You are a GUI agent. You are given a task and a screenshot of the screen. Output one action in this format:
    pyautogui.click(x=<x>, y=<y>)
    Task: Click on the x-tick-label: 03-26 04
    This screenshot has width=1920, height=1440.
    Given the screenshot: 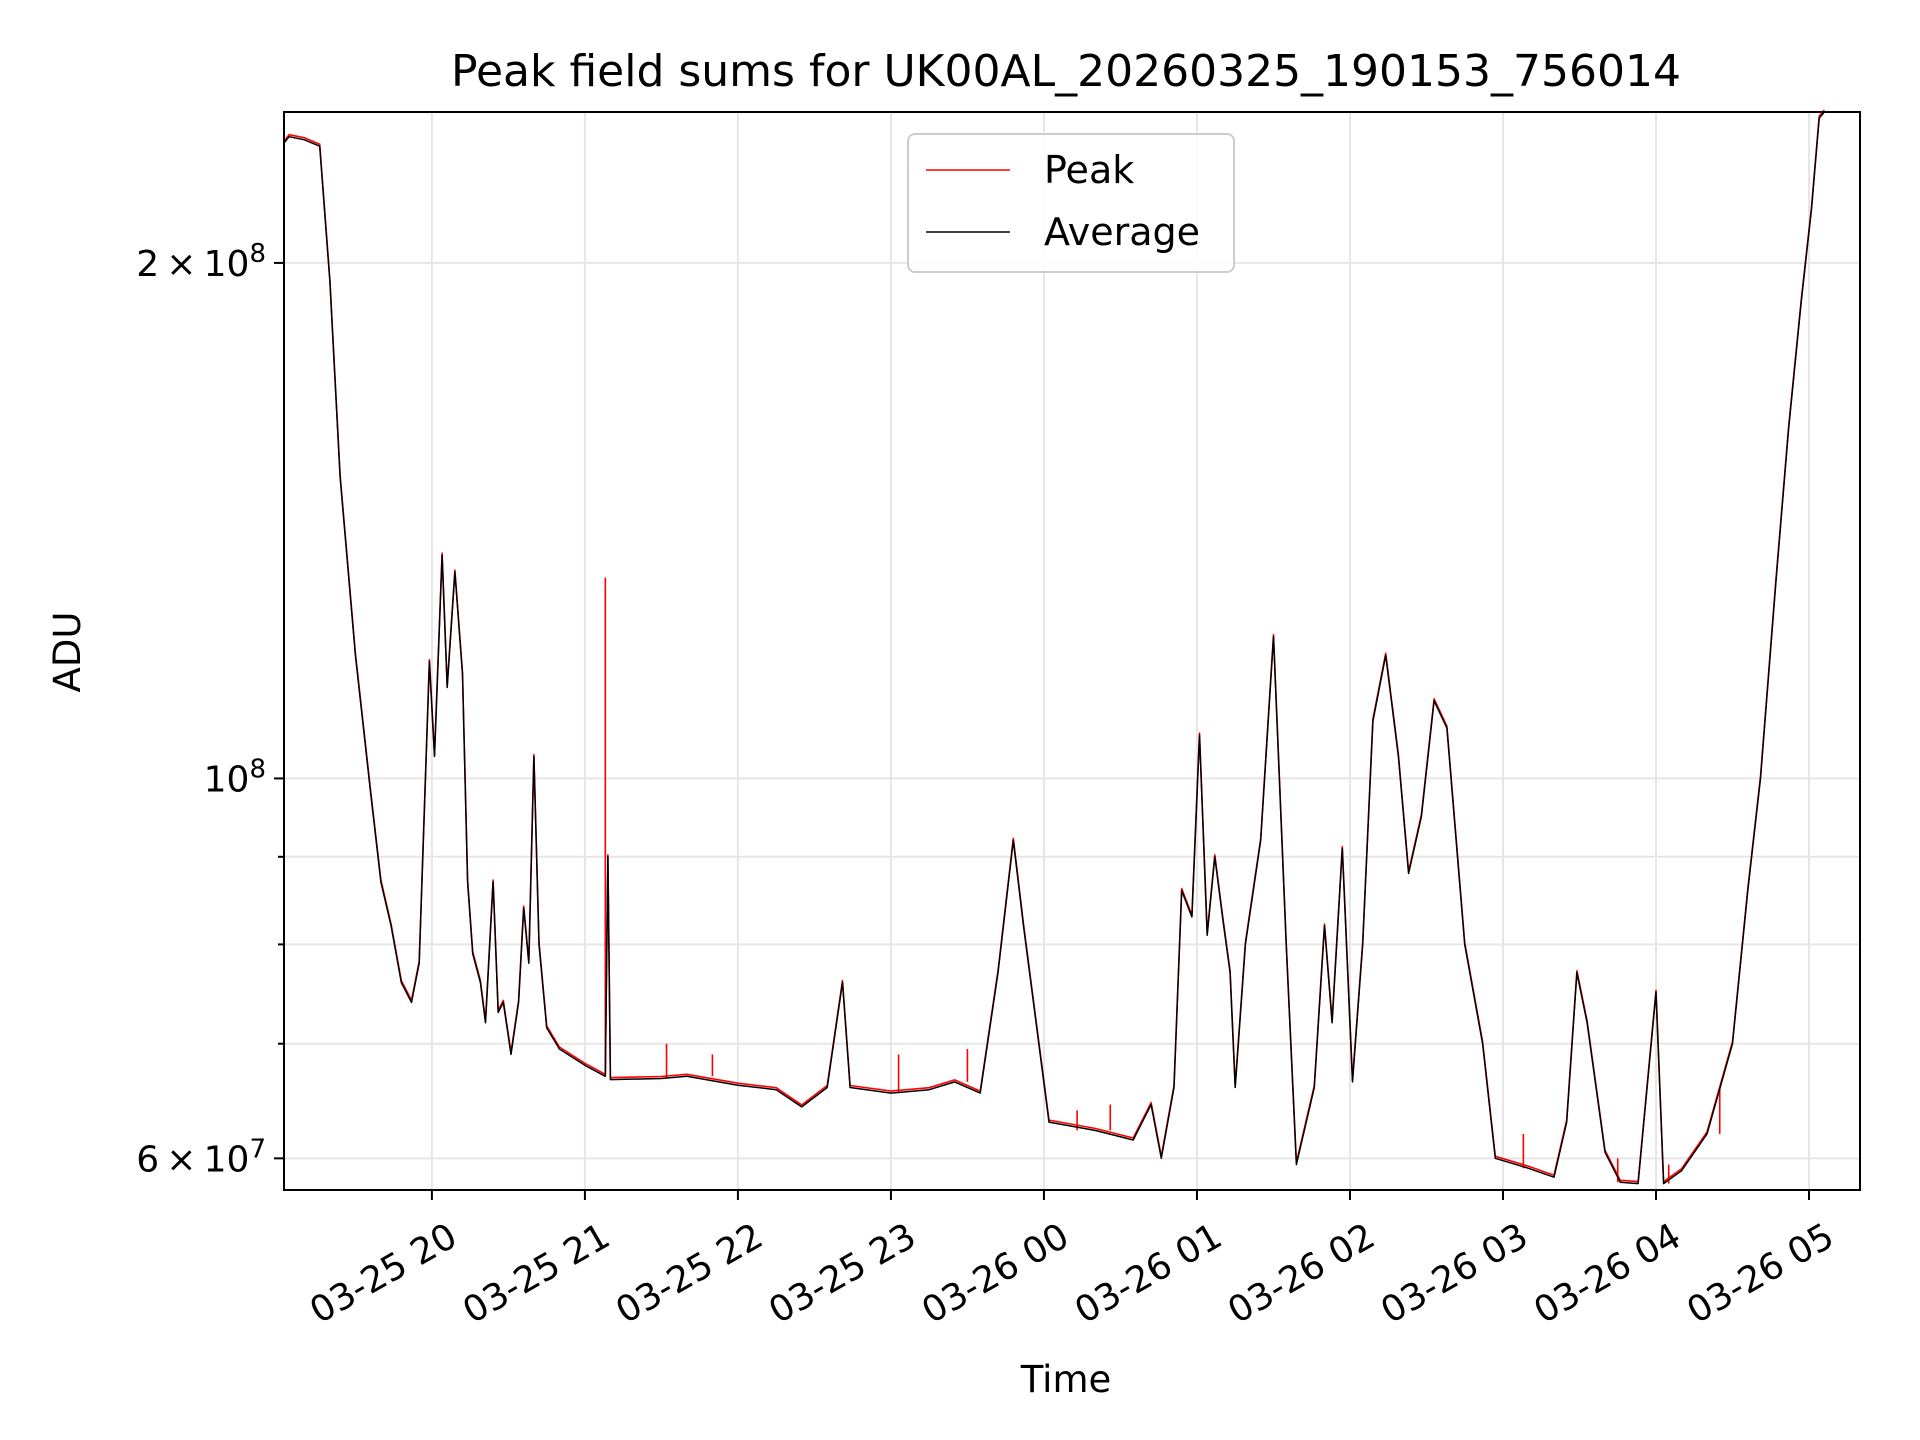 What is the action you would take?
    pyautogui.click(x=1607, y=1274)
    